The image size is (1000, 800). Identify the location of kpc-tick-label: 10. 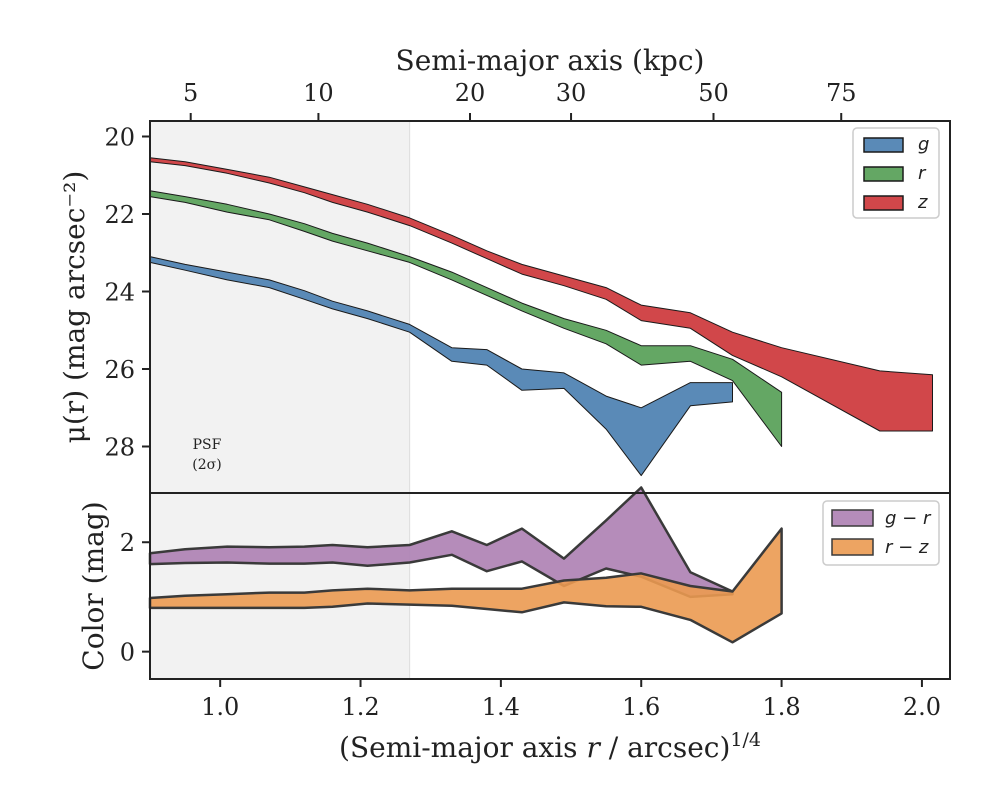
(318, 93).